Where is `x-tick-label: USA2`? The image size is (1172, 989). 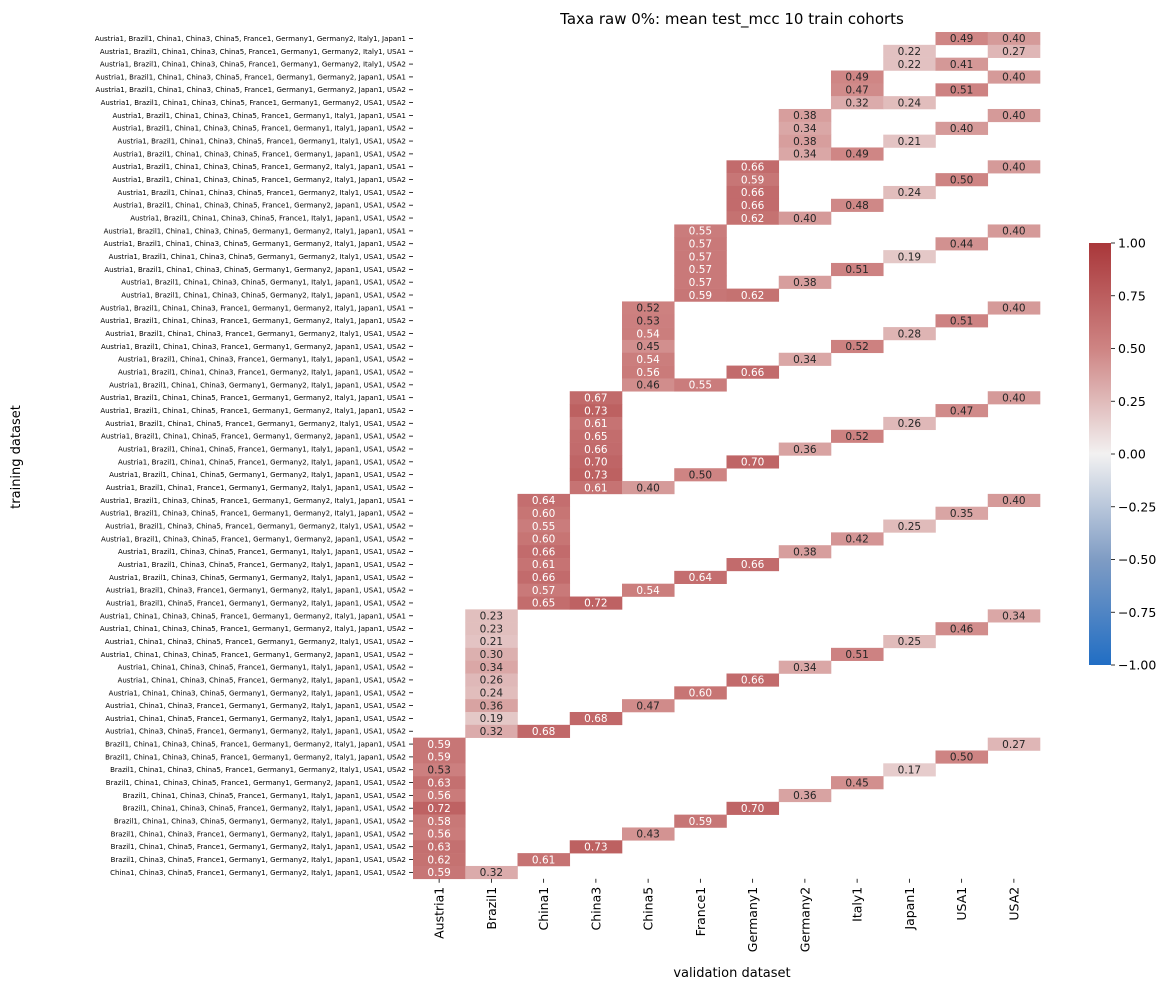
x-tick-label: USA2 is located at coordinates (1013, 904).